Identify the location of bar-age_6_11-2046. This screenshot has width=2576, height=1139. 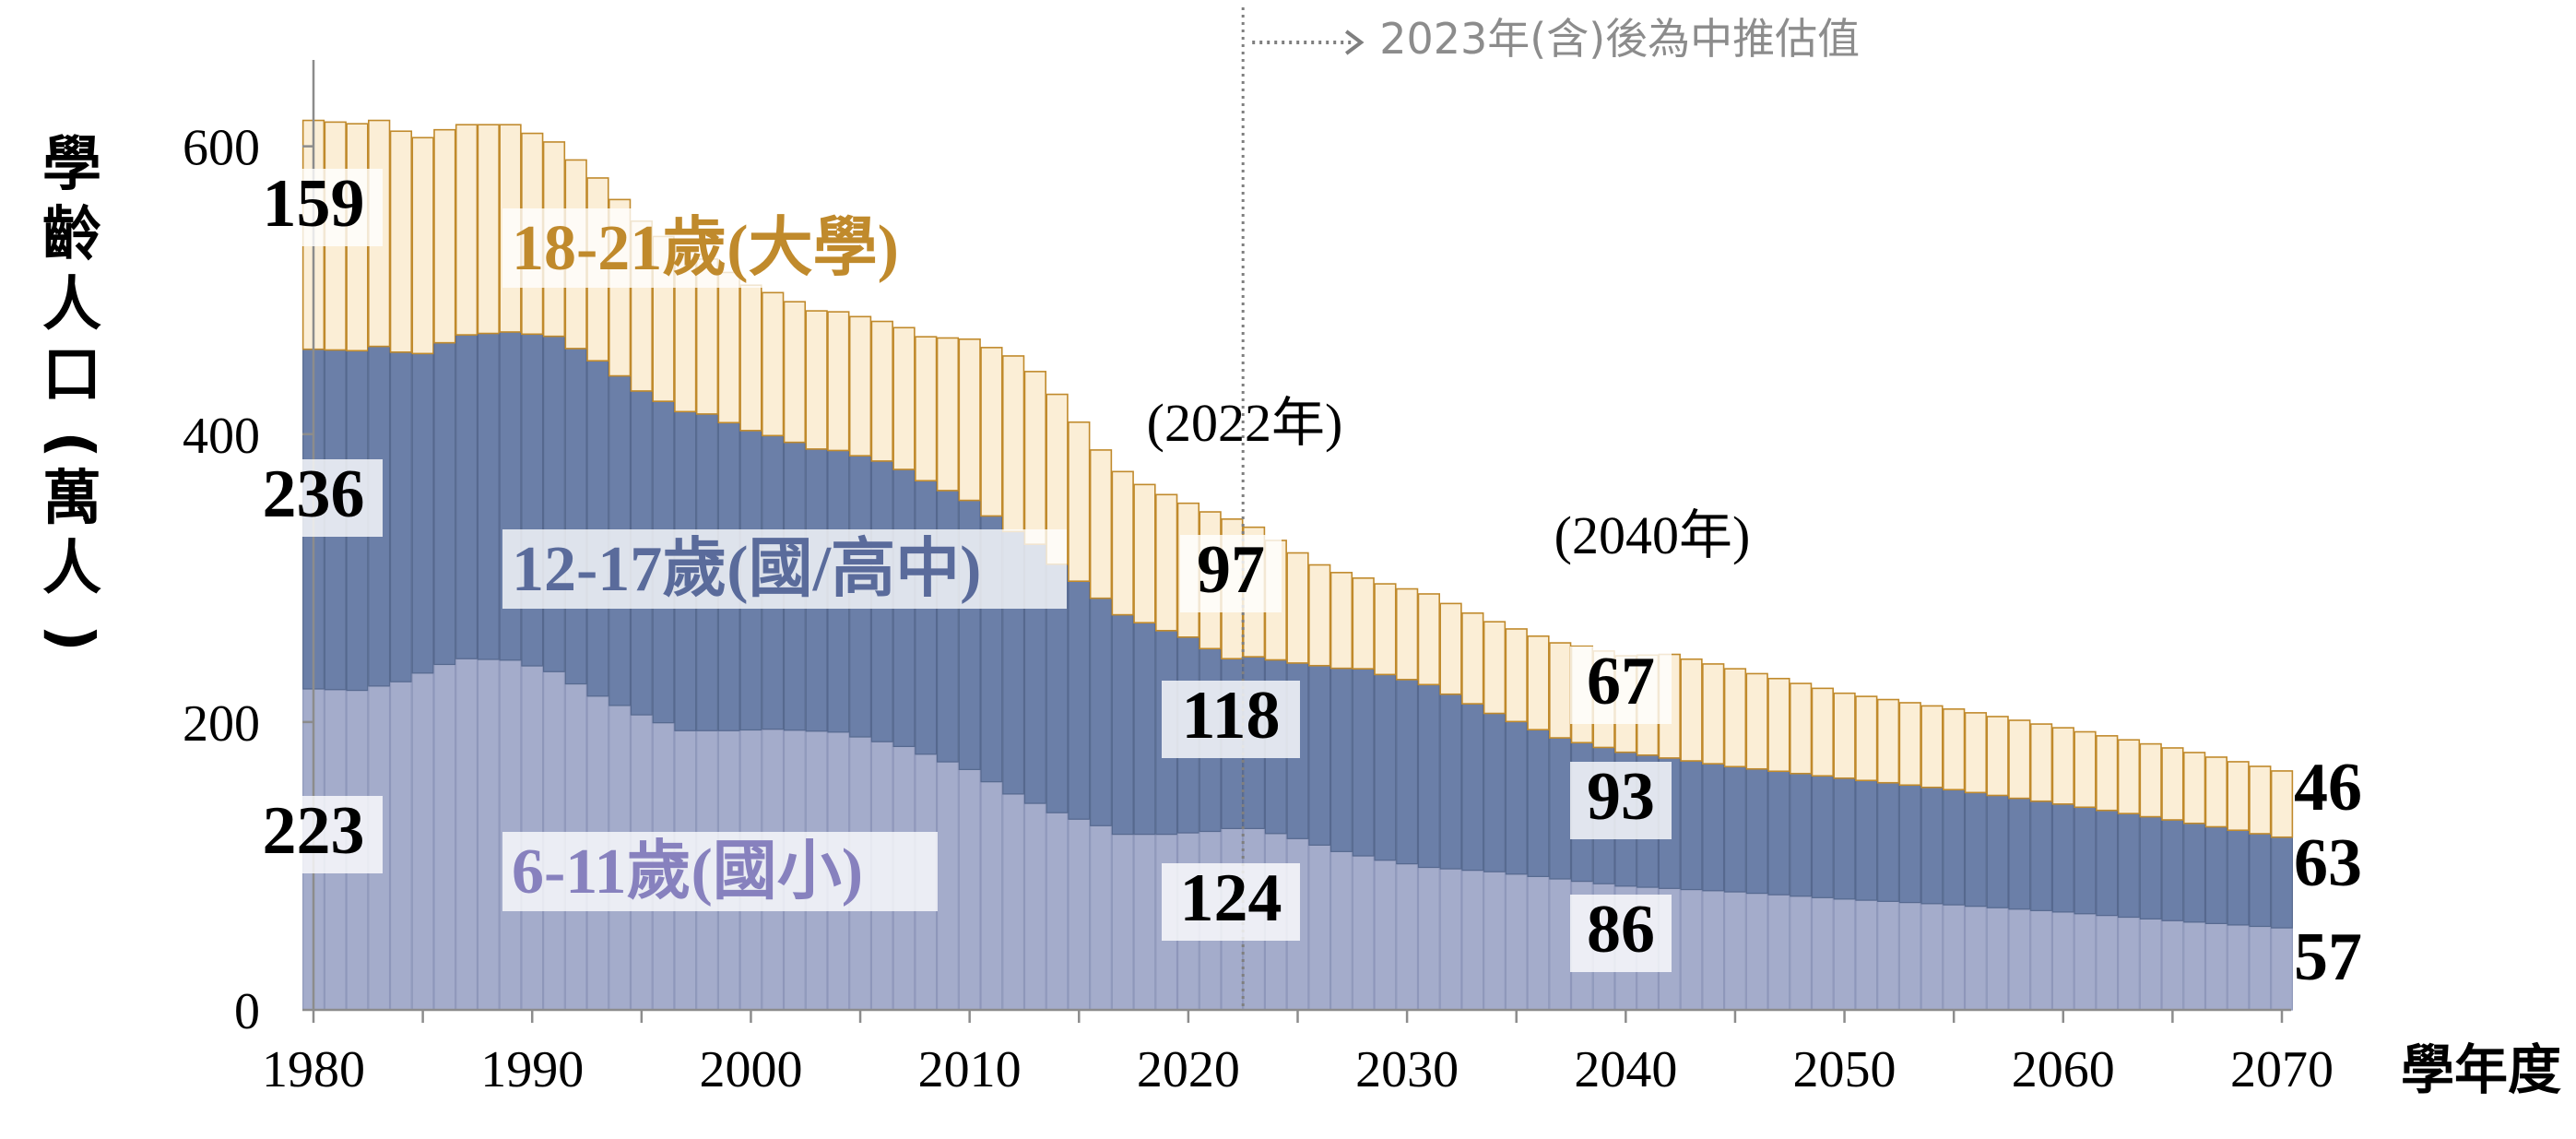
(1756, 951).